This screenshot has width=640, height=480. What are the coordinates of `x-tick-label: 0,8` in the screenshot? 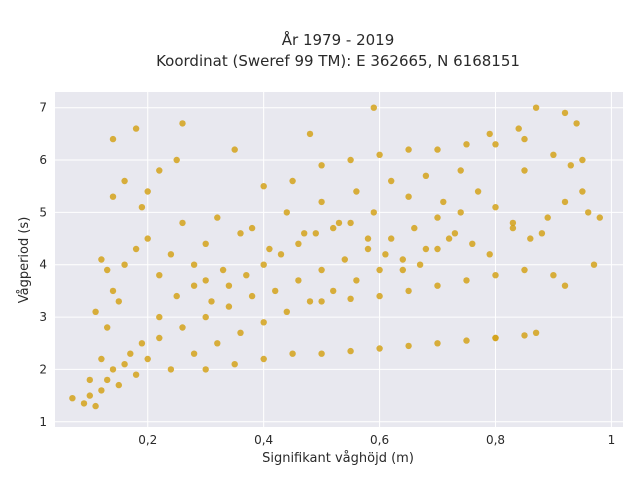 It's located at (495, 440).